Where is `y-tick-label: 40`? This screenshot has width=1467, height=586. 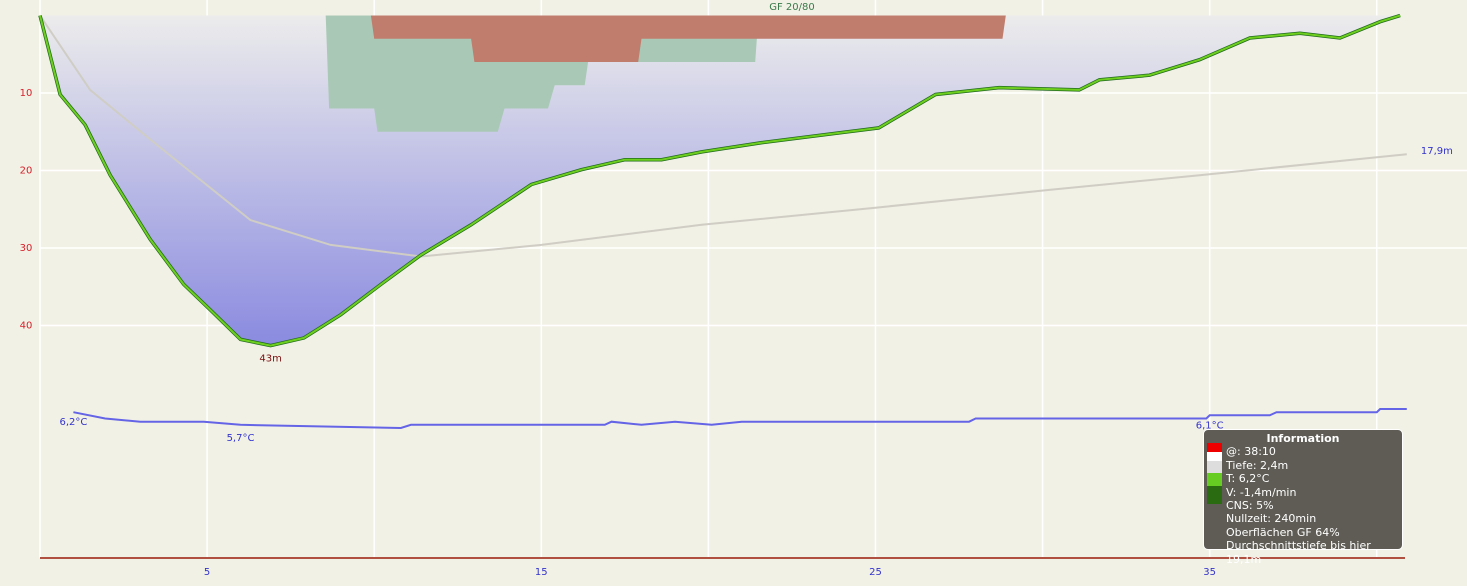 y-tick-label: 40 is located at coordinates (26, 326).